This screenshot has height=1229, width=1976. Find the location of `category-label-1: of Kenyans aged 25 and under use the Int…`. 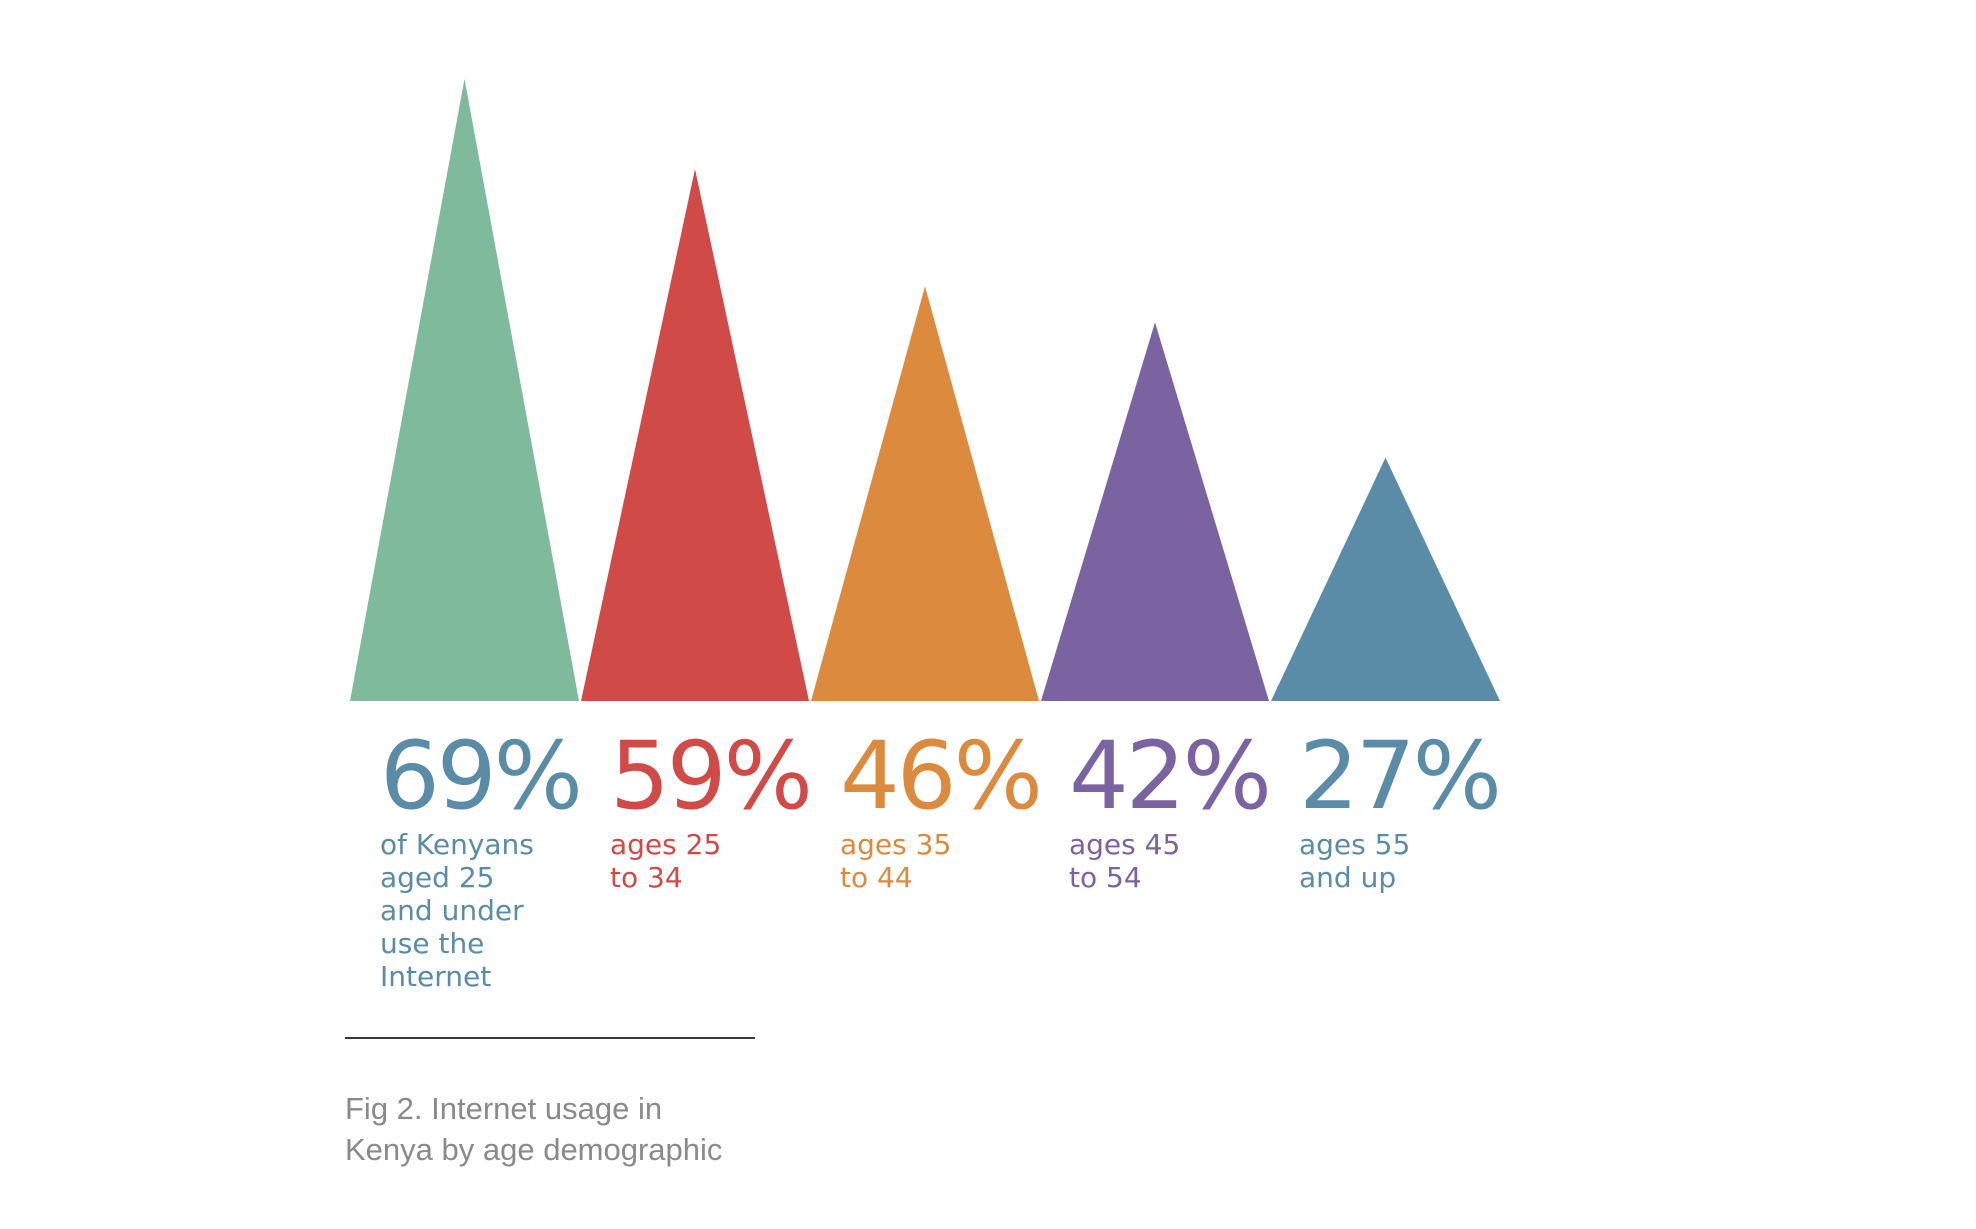

category-label-1: of Kenyans aged 25 and under use the Int… is located at coordinates (457, 910).